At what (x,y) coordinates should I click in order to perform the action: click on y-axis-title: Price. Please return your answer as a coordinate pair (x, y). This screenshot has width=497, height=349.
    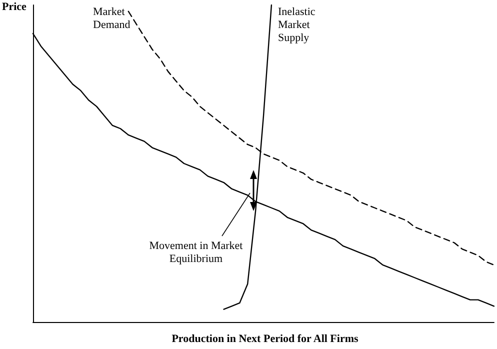
    Looking at the image, I should click on (14, 7).